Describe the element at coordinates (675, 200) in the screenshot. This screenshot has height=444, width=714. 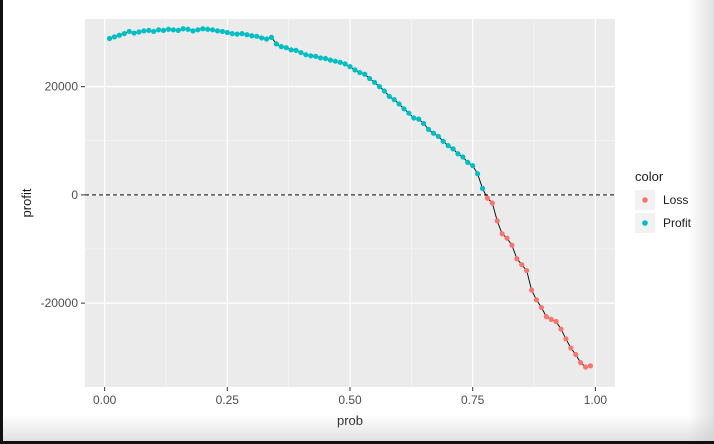
I see `legend-label-loss: Loss` at that location.